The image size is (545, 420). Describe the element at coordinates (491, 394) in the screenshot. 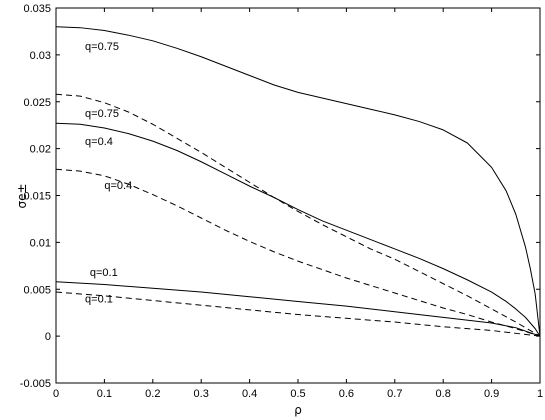

I see `x-tick-label: 0.9` at that location.